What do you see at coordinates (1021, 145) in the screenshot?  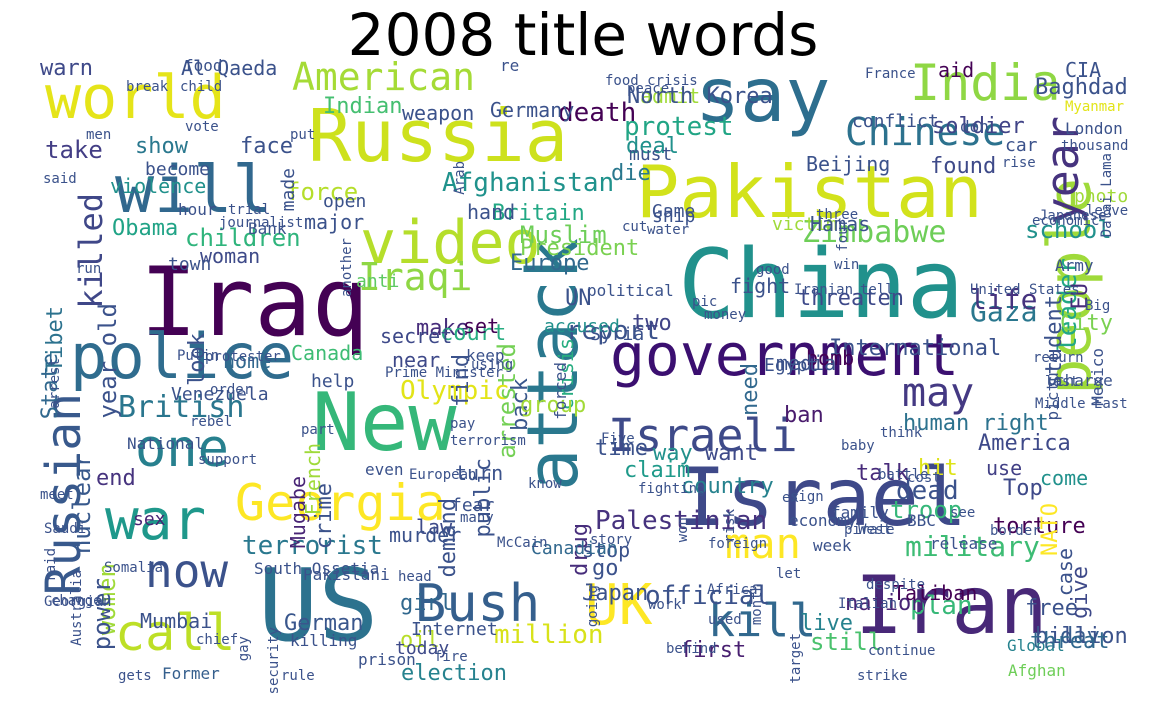 I see `cloud-word: car` at bounding box center [1021, 145].